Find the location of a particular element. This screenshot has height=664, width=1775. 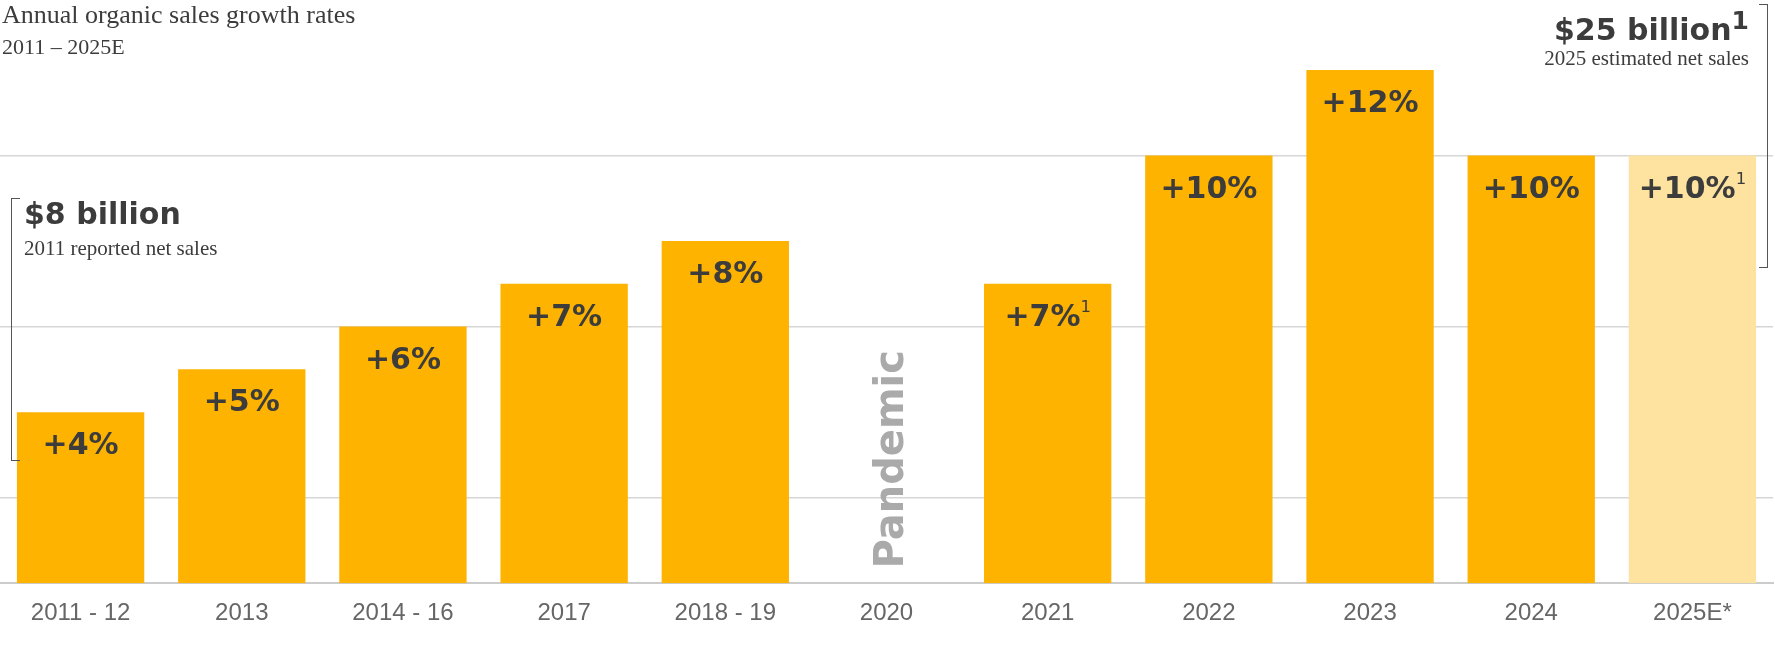

annotation: Pandemic is located at coordinates (889, 459).